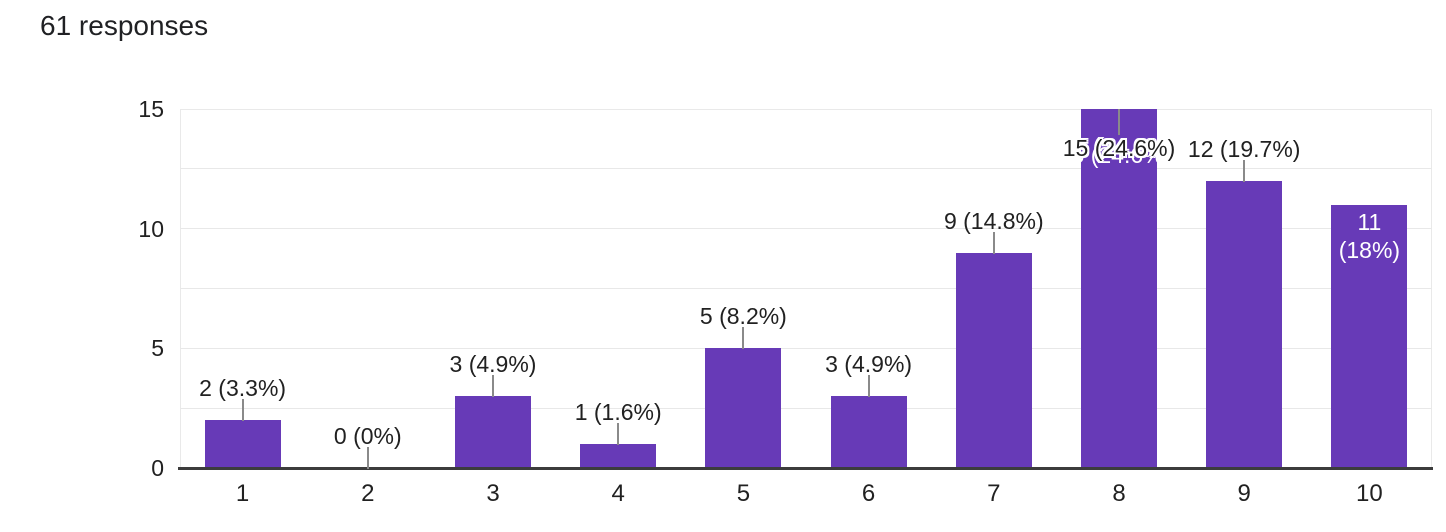 Image resolution: width=1446 pixels, height=532 pixels. What do you see at coordinates (743, 493) in the screenshot?
I see `x-axis-tick-label: 5` at bounding box center [743, 493].